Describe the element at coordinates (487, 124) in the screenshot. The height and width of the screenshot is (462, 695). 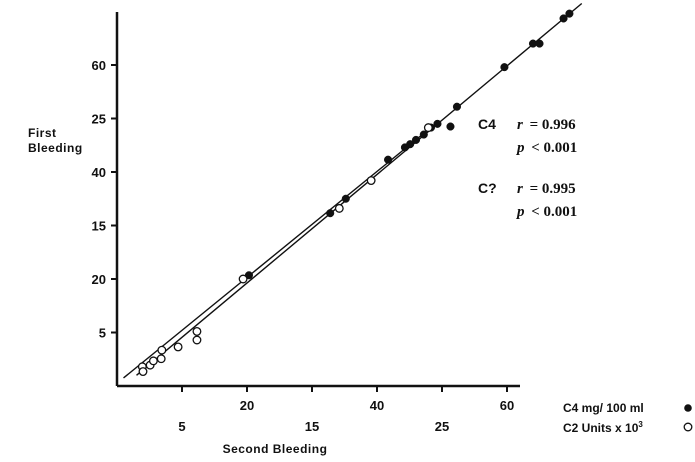
I see `c4-stat-name: C4` at that location.